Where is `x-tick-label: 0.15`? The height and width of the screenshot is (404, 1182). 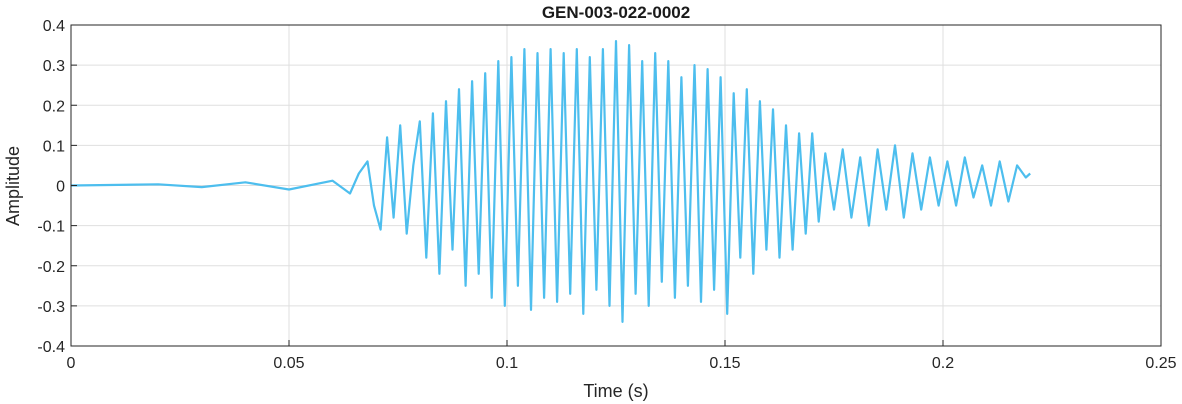 x-tick-label: 0.15 is located at coordinates (724, 363).